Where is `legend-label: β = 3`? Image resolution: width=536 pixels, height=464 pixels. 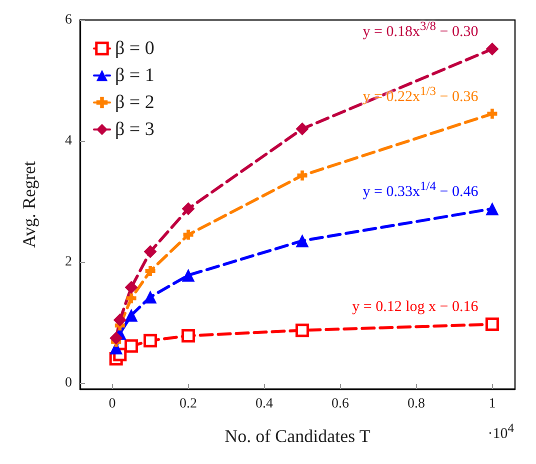 legend-label: β = 3 is located at coordinates (134, 129).